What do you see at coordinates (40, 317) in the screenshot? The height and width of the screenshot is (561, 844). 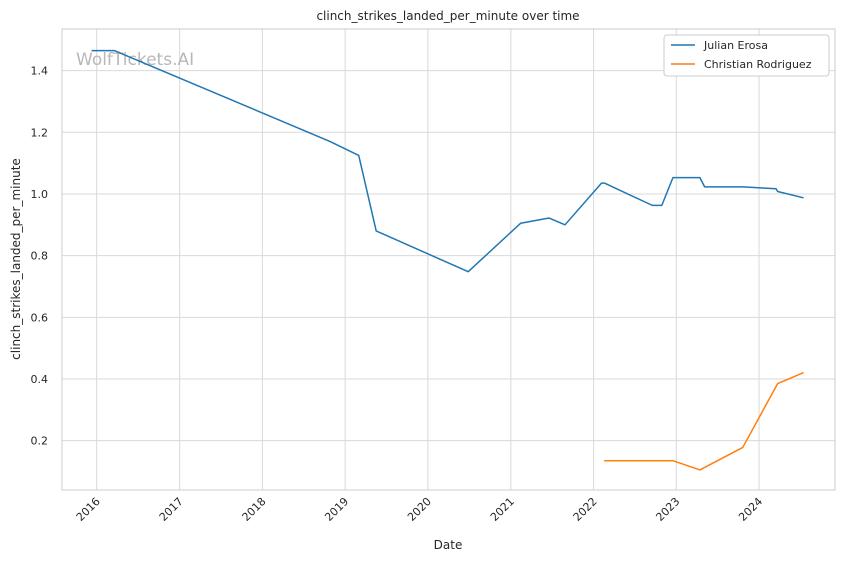 I see `y-tick-label: 0.6` at bounding box center [40, 317].